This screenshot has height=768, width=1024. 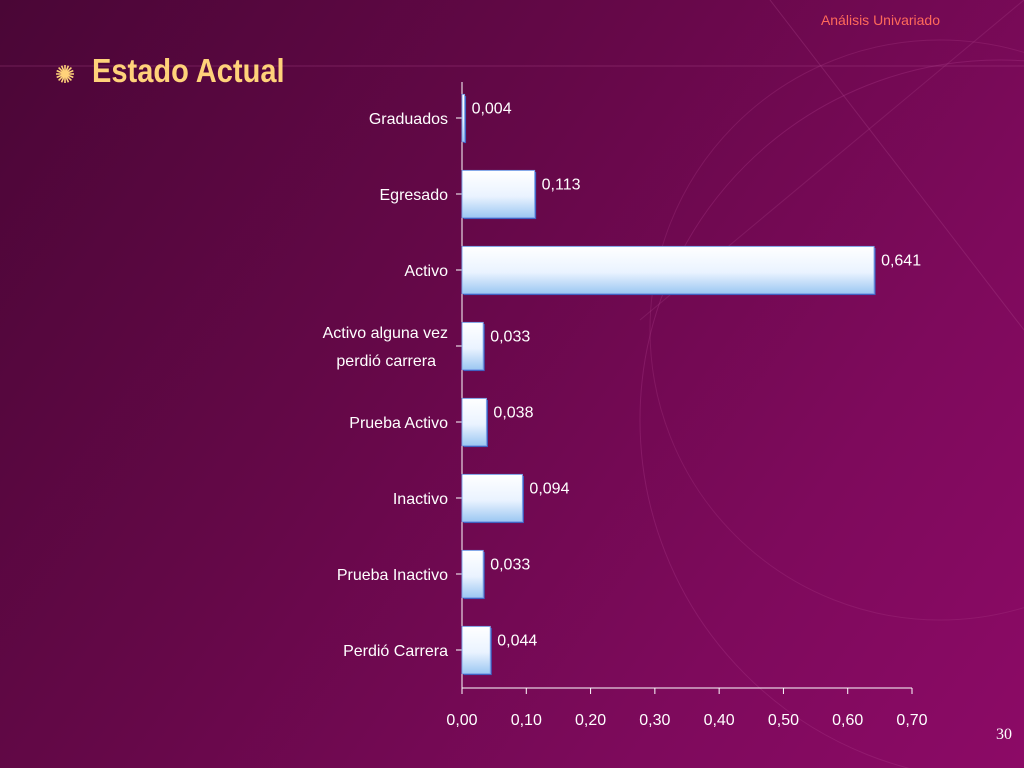 What do you see at coordinates (911, 720) in the screenshot?
I see `x-tick-label: 0,70` at bounding box center [911, 720].